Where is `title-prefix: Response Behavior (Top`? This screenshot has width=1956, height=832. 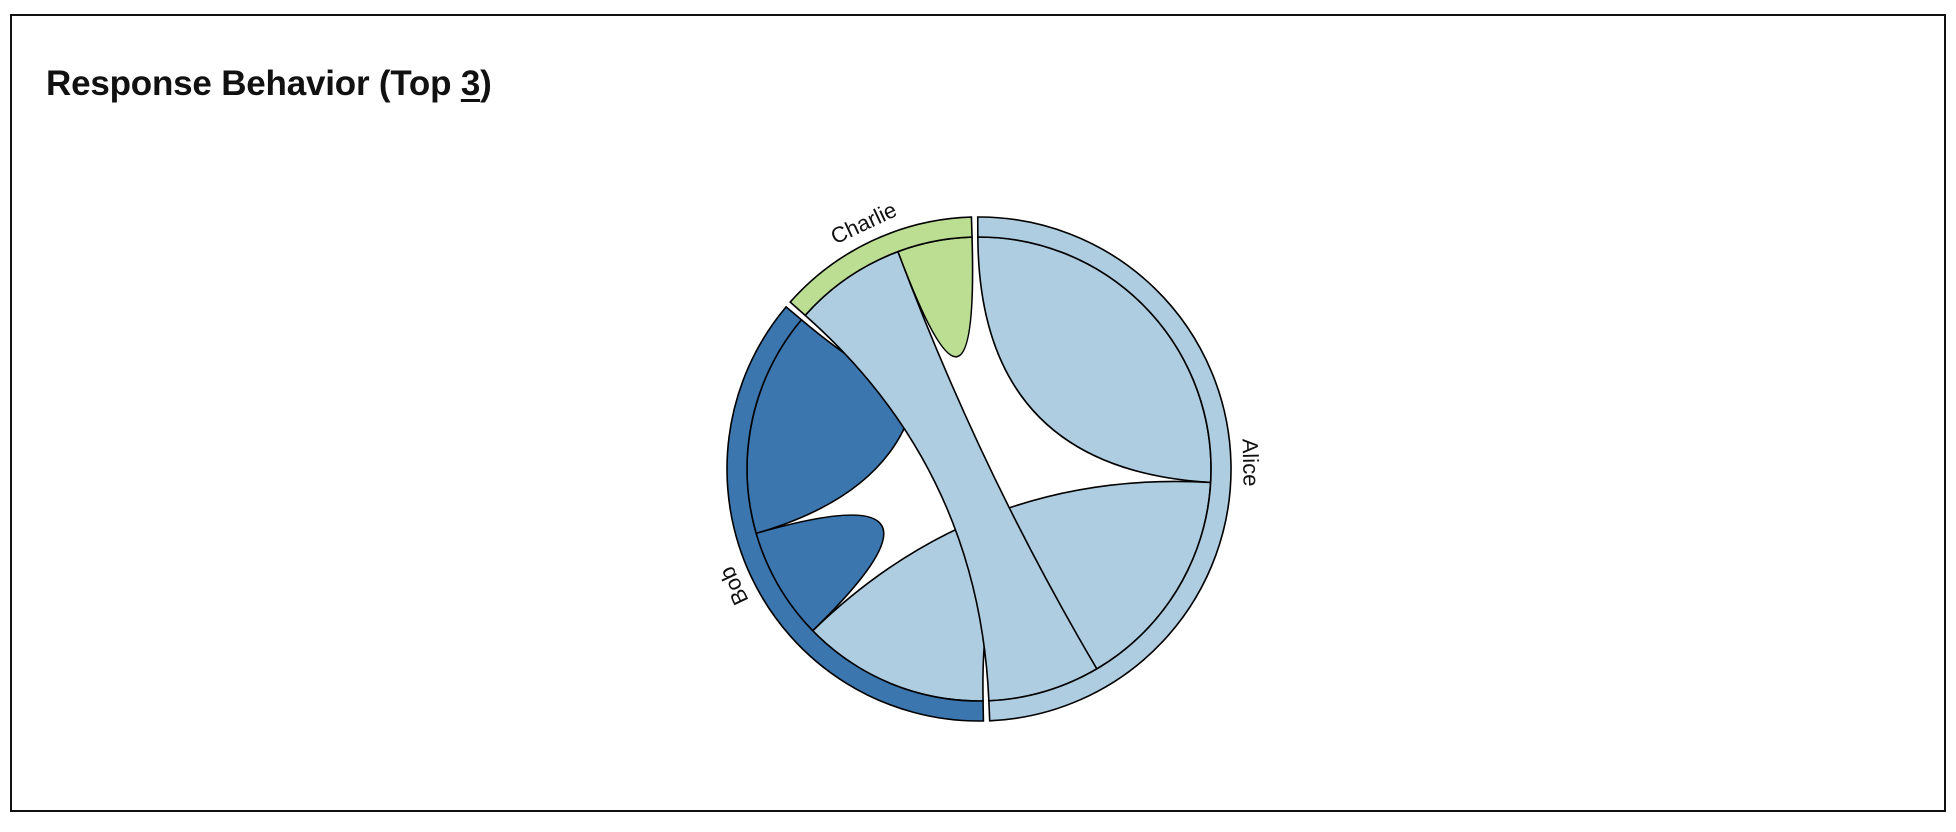 title-prefix: Response Behavior (Top is located at coordinates (253, 83).